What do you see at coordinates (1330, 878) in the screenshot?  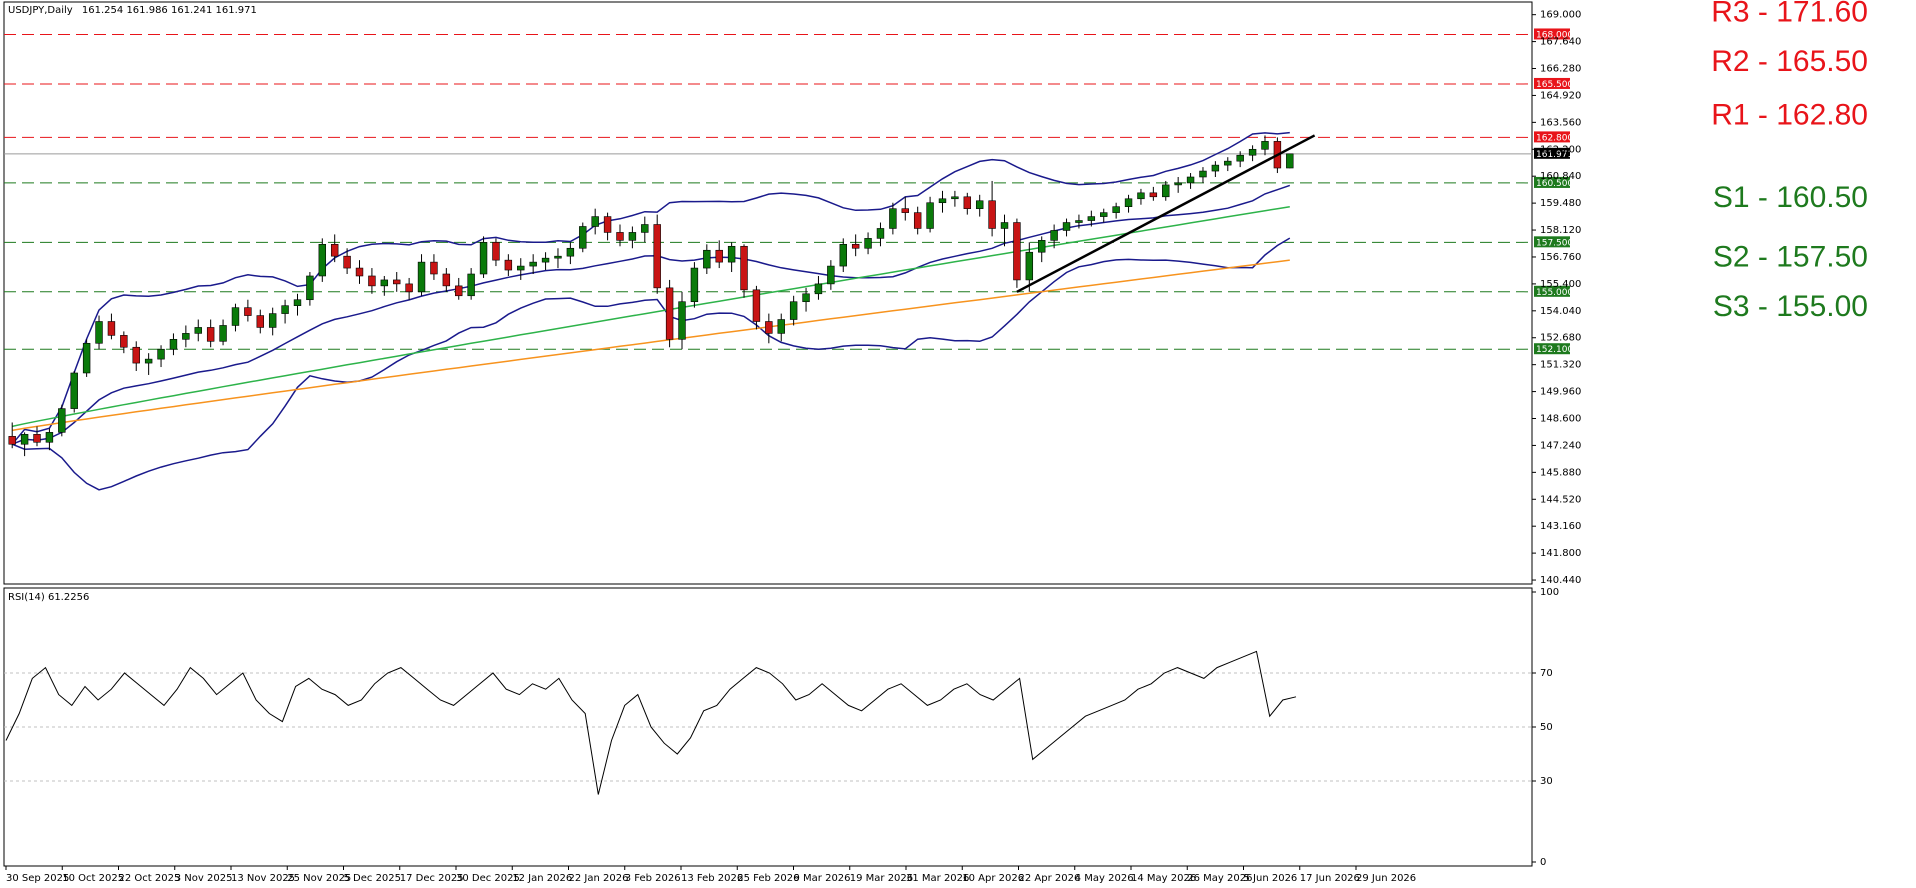 I see `date-tick-label: 17 Jun 2026` at bounding box center [1330, 878].